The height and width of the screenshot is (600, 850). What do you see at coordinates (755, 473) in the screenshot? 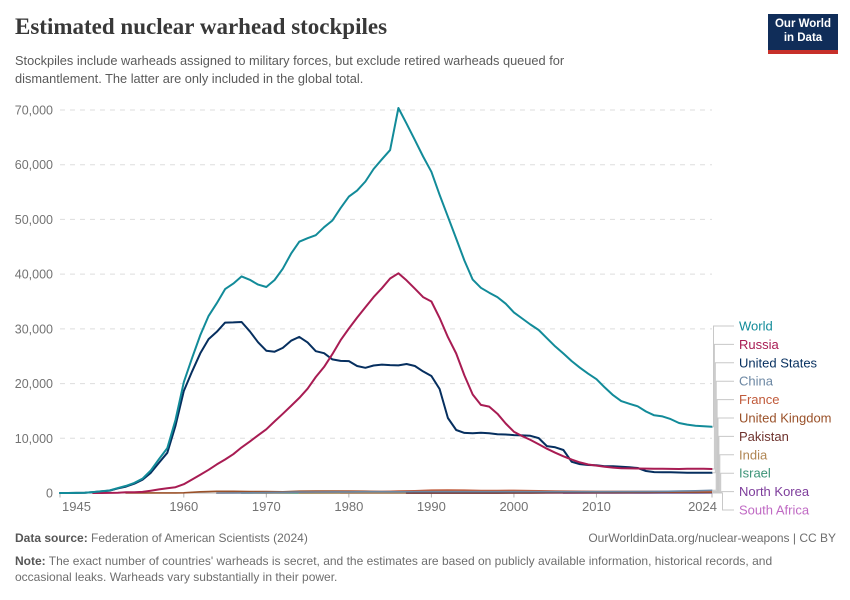
I see `legend-label-israel: Israel` at bounding box center [755, 473].